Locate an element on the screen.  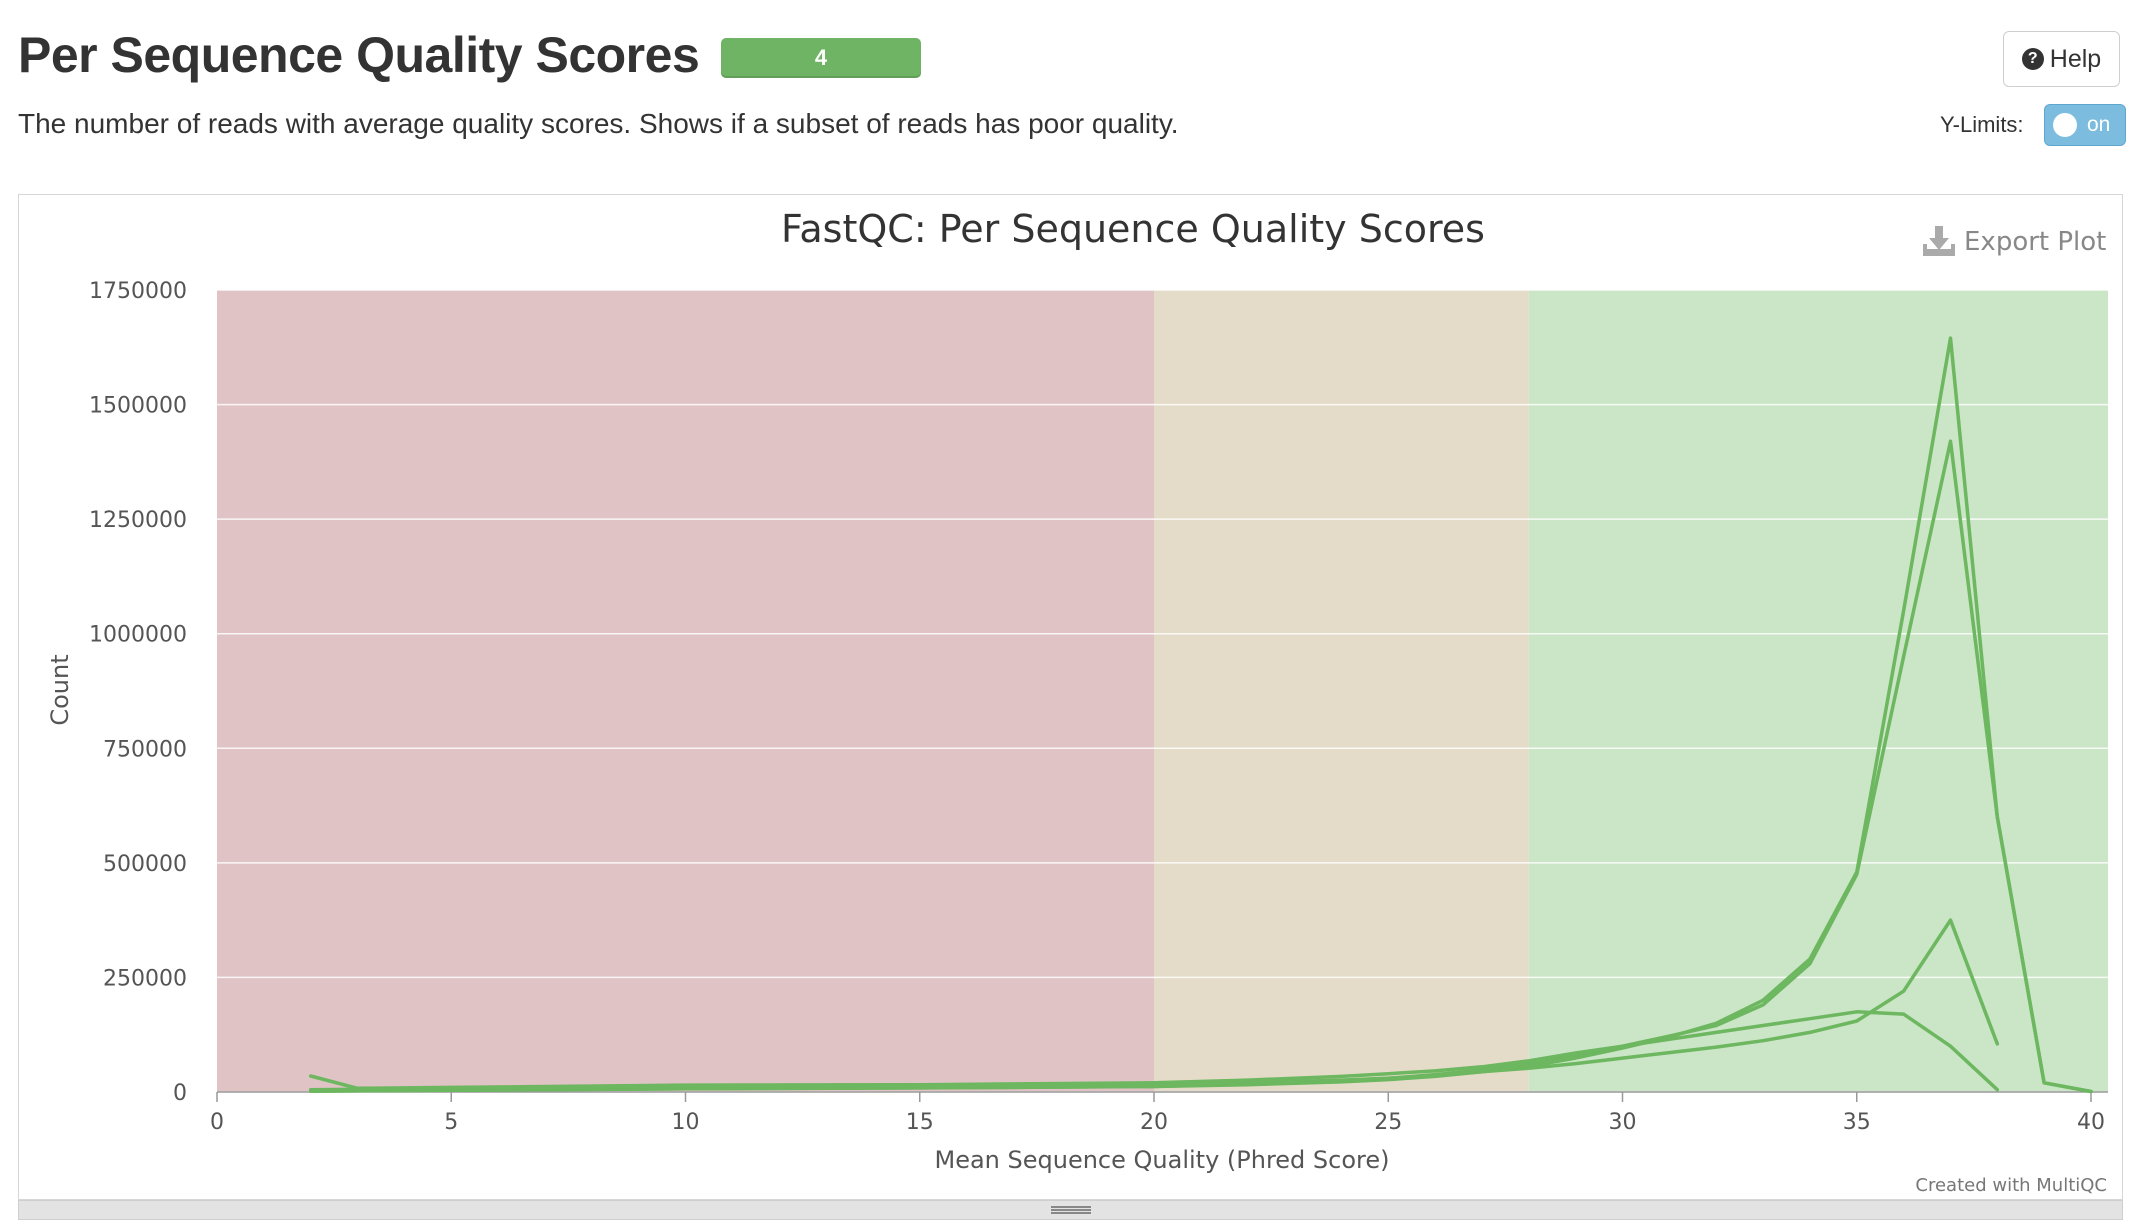
x-tick-label: 0 is located at coordinates (217, 1122).